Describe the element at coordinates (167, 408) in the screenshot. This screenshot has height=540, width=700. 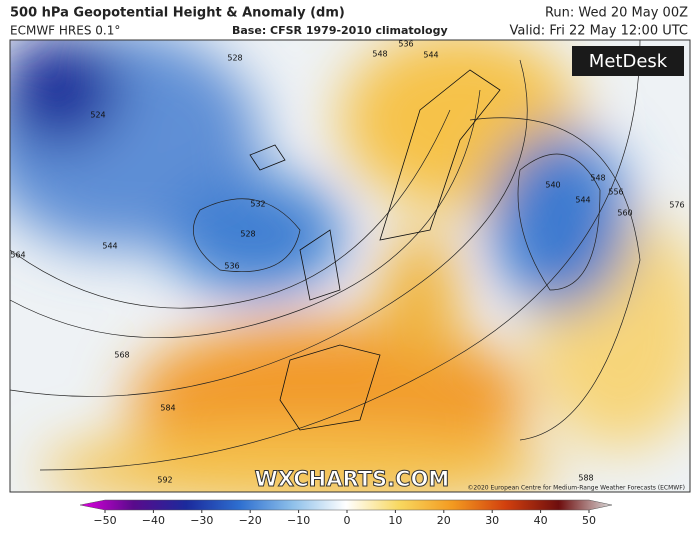
I see `contour-label: 584` at that location.